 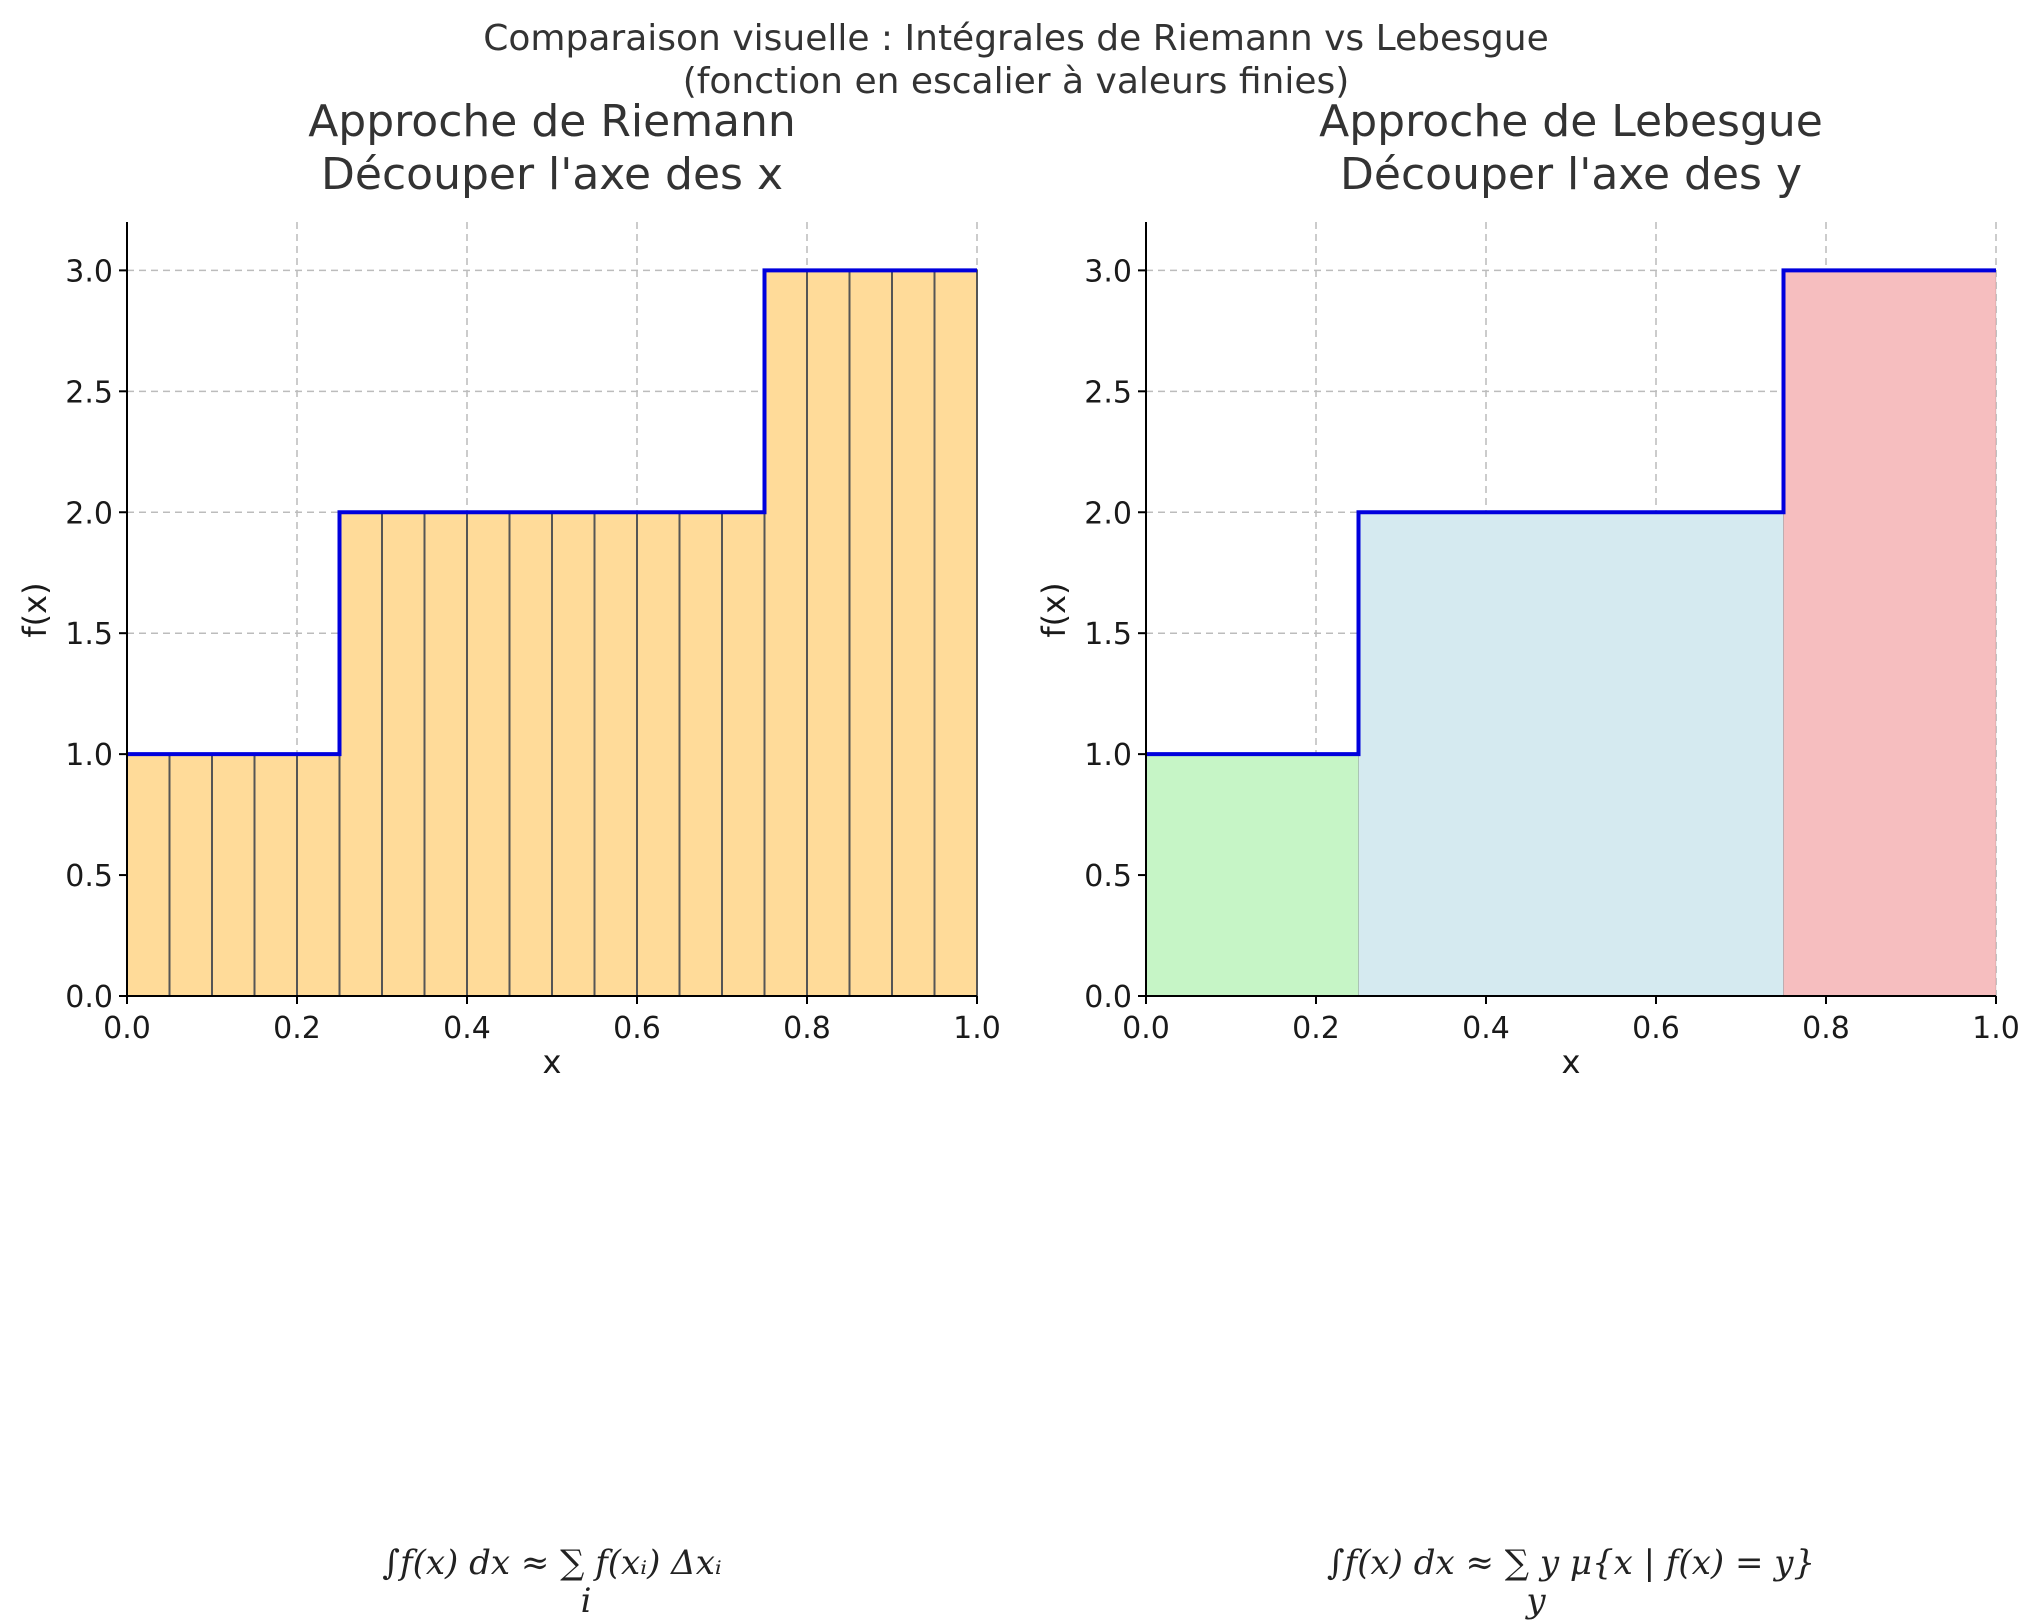 What do you see at coordinates (1826, 1028) in the screenshot?
I see `lebesgue-xtick-label-4: 0.8` at bounding box center [1826, 1028].